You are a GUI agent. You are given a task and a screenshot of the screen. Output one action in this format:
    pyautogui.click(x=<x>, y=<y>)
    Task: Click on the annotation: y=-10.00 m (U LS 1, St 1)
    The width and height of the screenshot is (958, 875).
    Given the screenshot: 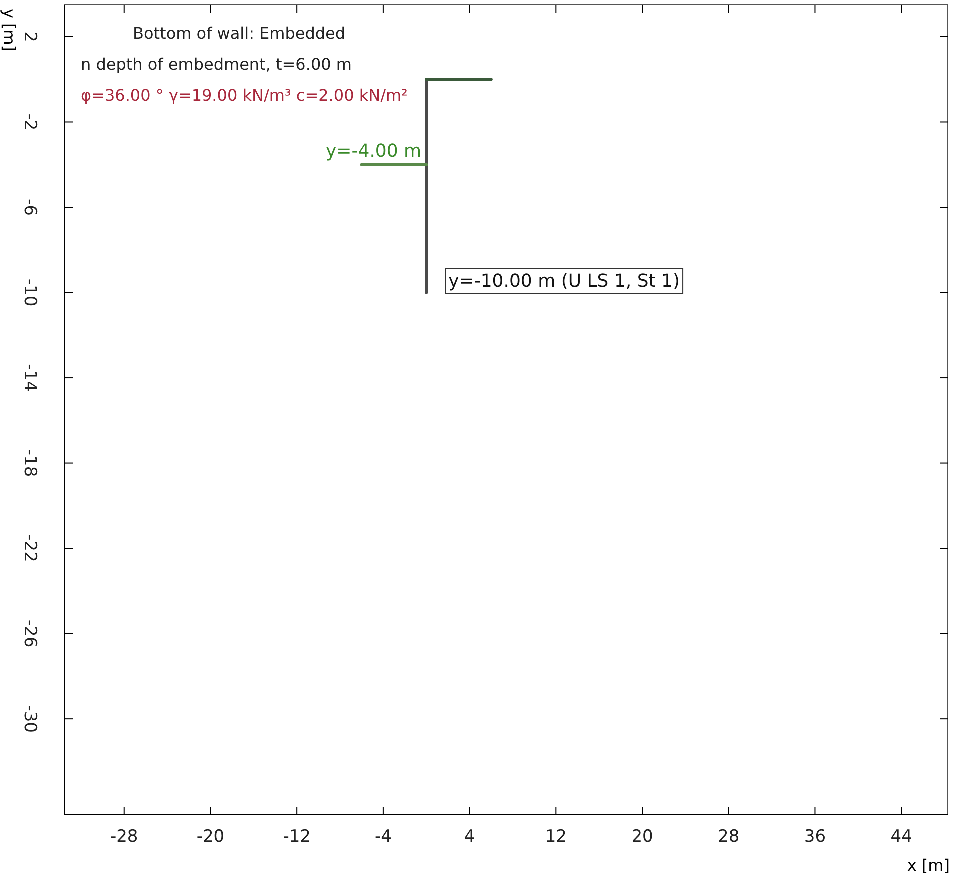 What is the action you would take?
    pyautogui.click(x=564, y=281)
    